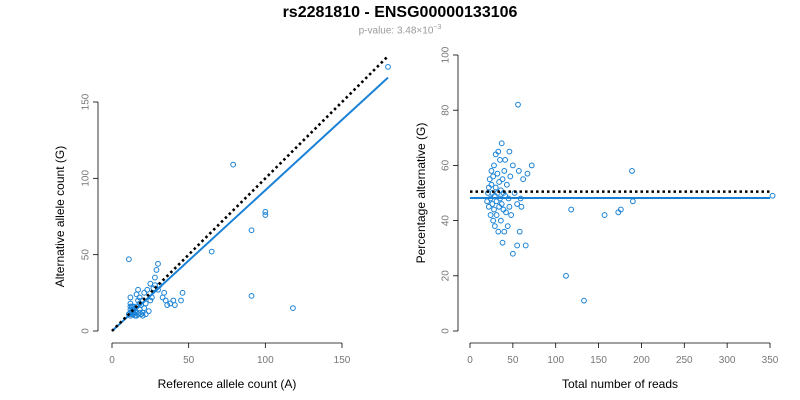  What do you see at coordinates (86, 101) in the screenshot?
I see `y-tick-label: 150` at bounding box center [86, 101].